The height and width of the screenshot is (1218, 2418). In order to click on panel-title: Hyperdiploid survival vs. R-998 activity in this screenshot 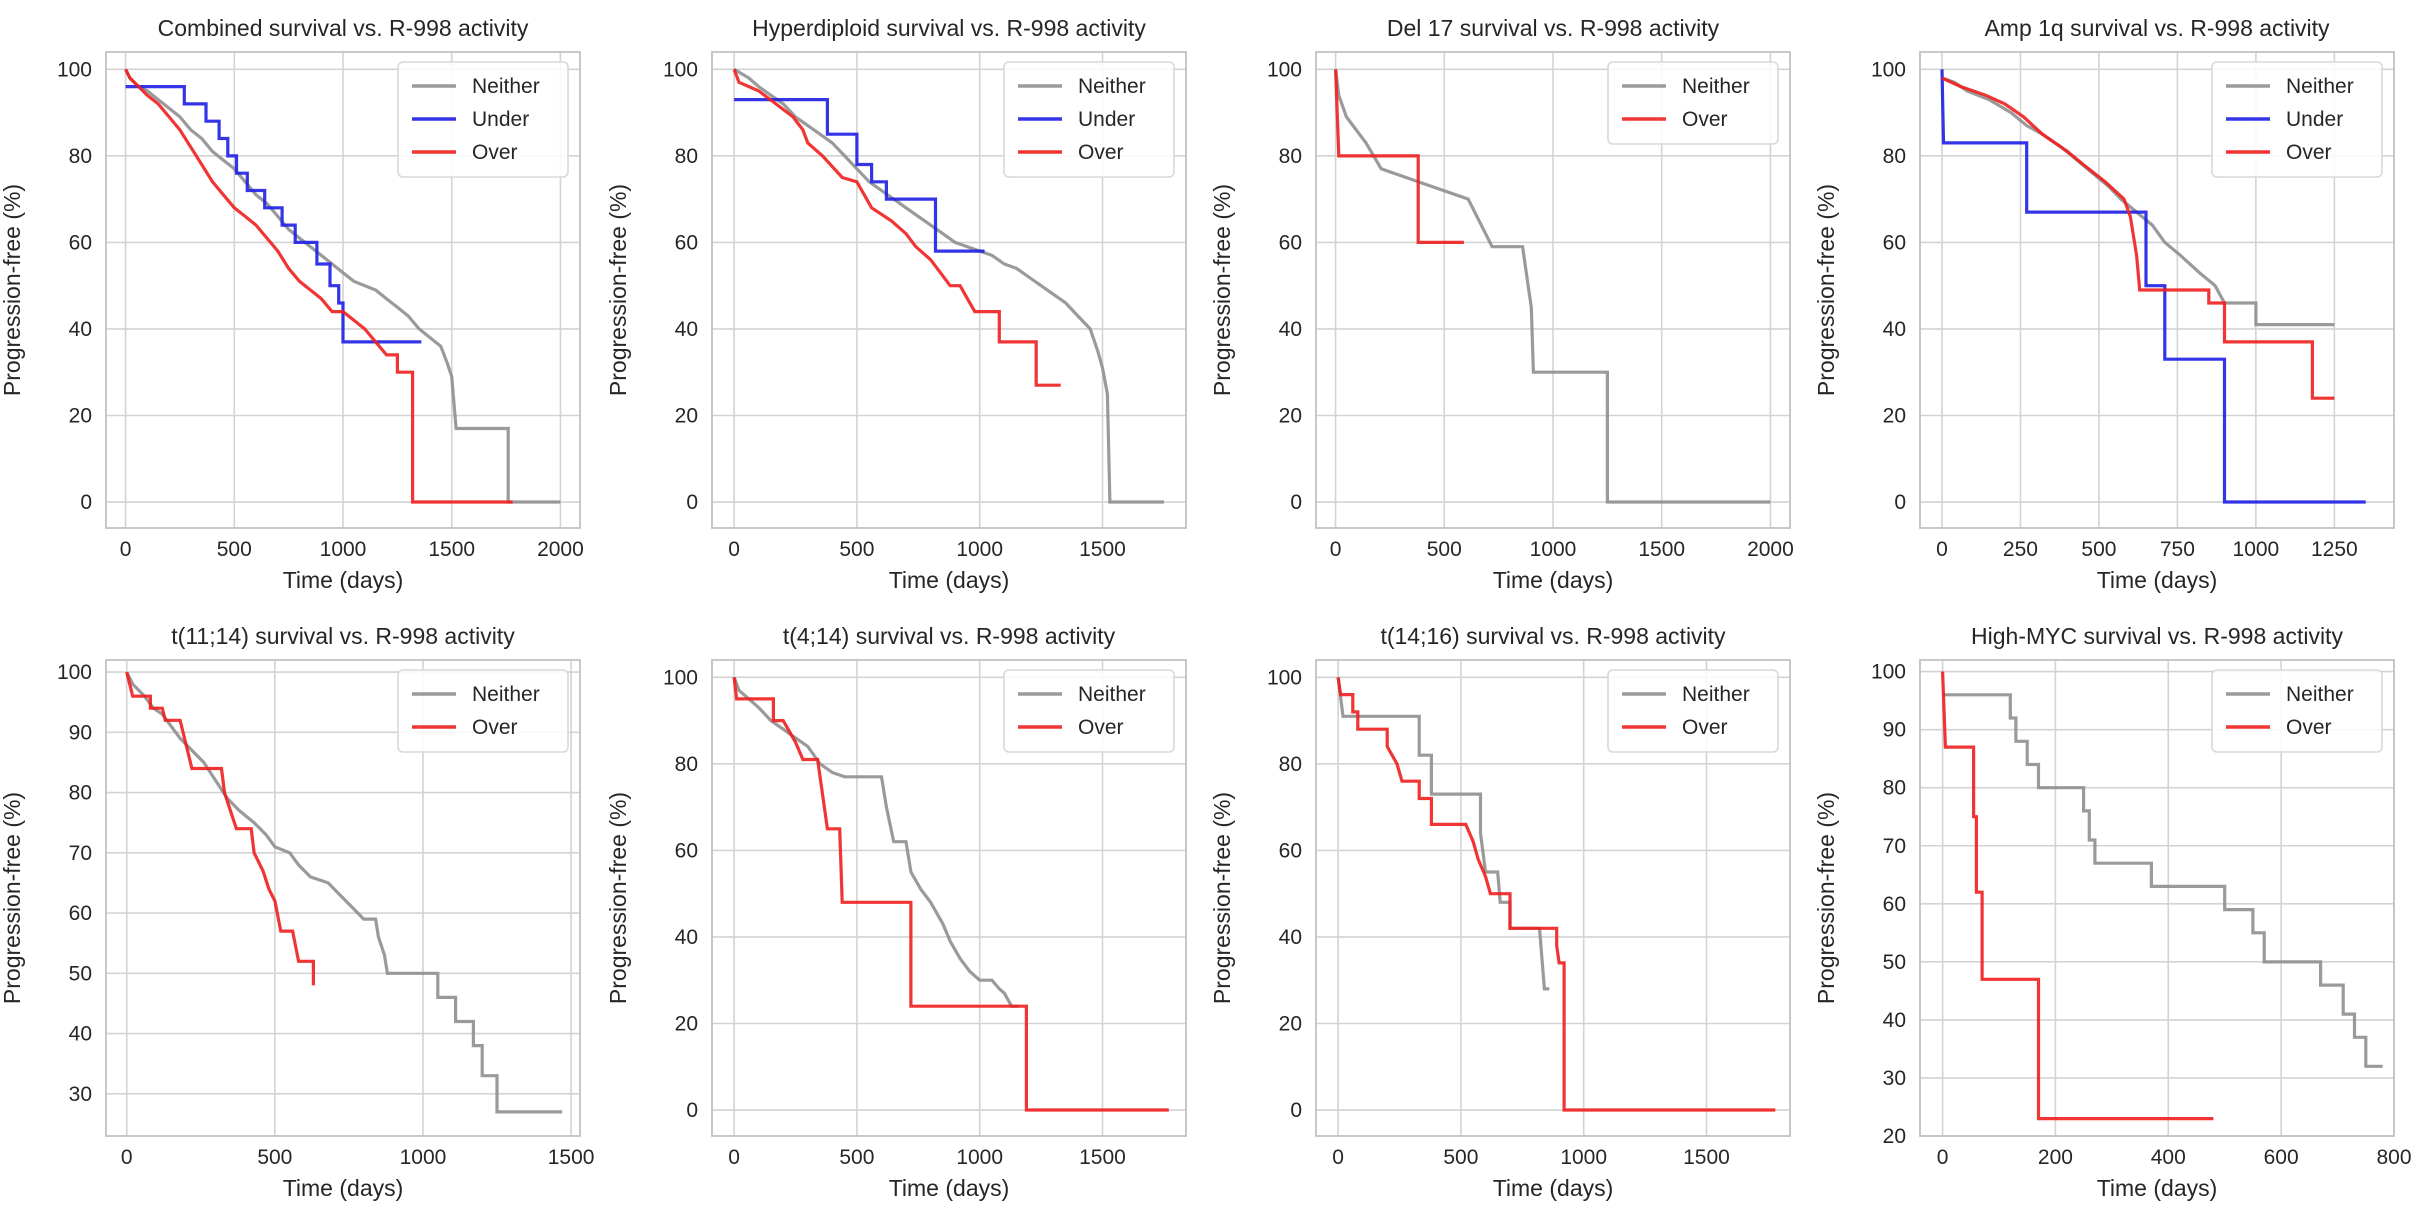, I will do `click(949, 28)`.